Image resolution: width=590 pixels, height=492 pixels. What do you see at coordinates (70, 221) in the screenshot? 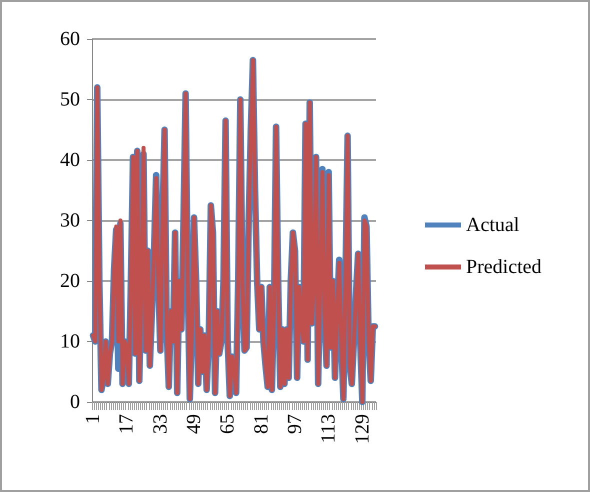
I see `y-tick-label: 30` at bounding box center [70, 221].